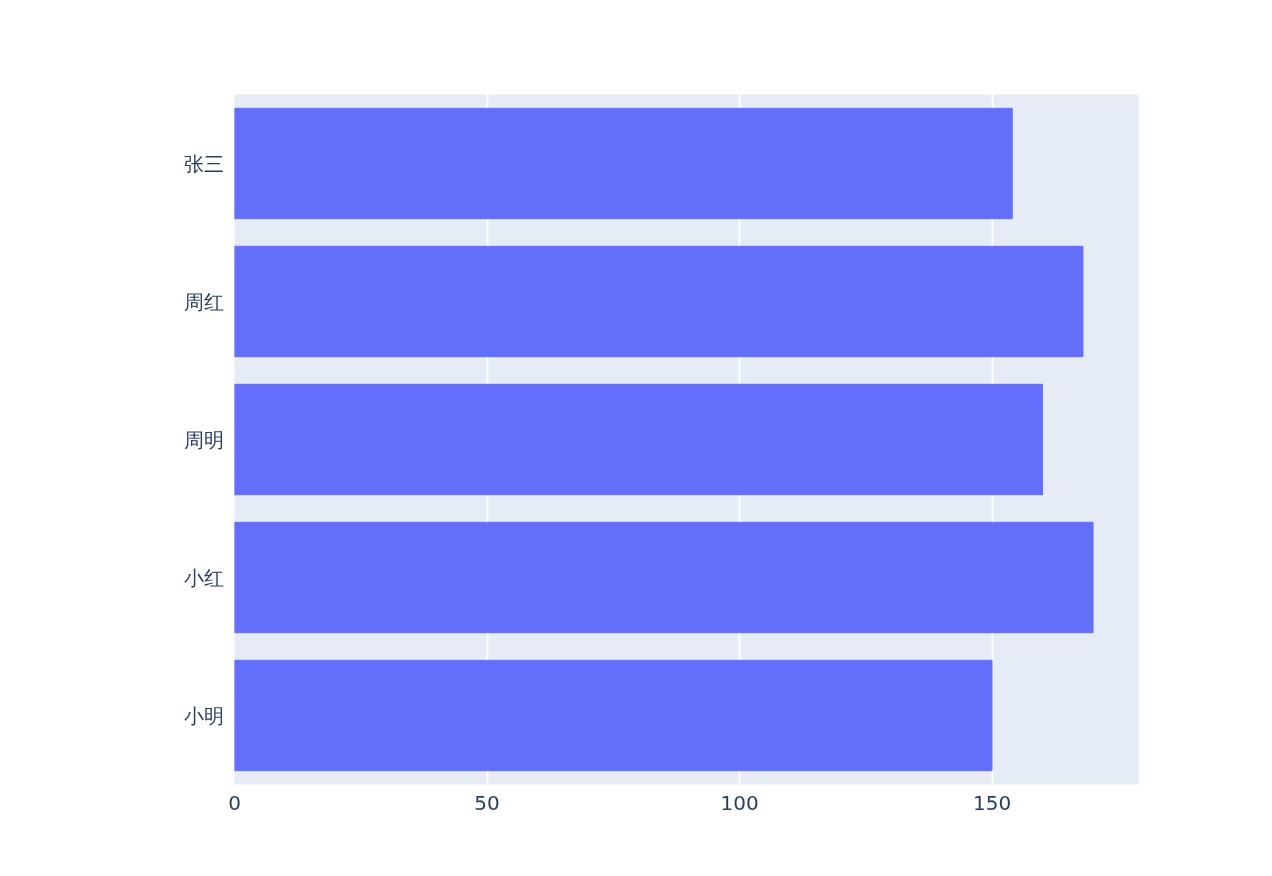  What do you see at coordinates (234, 802) in the screenshot?
I see `x-tick-label: 0` at bounding box center [234, 802].